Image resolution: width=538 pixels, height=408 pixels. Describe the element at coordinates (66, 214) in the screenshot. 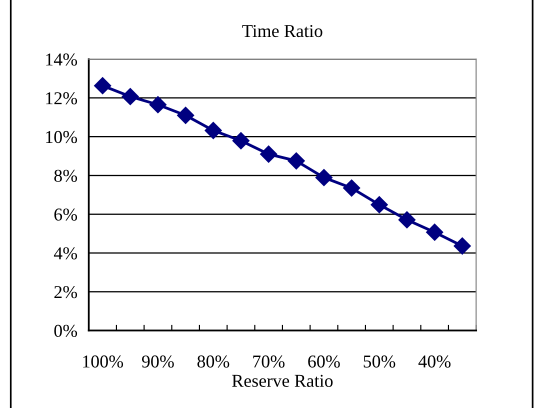

I see `y-tick-label: 6%` at that location.